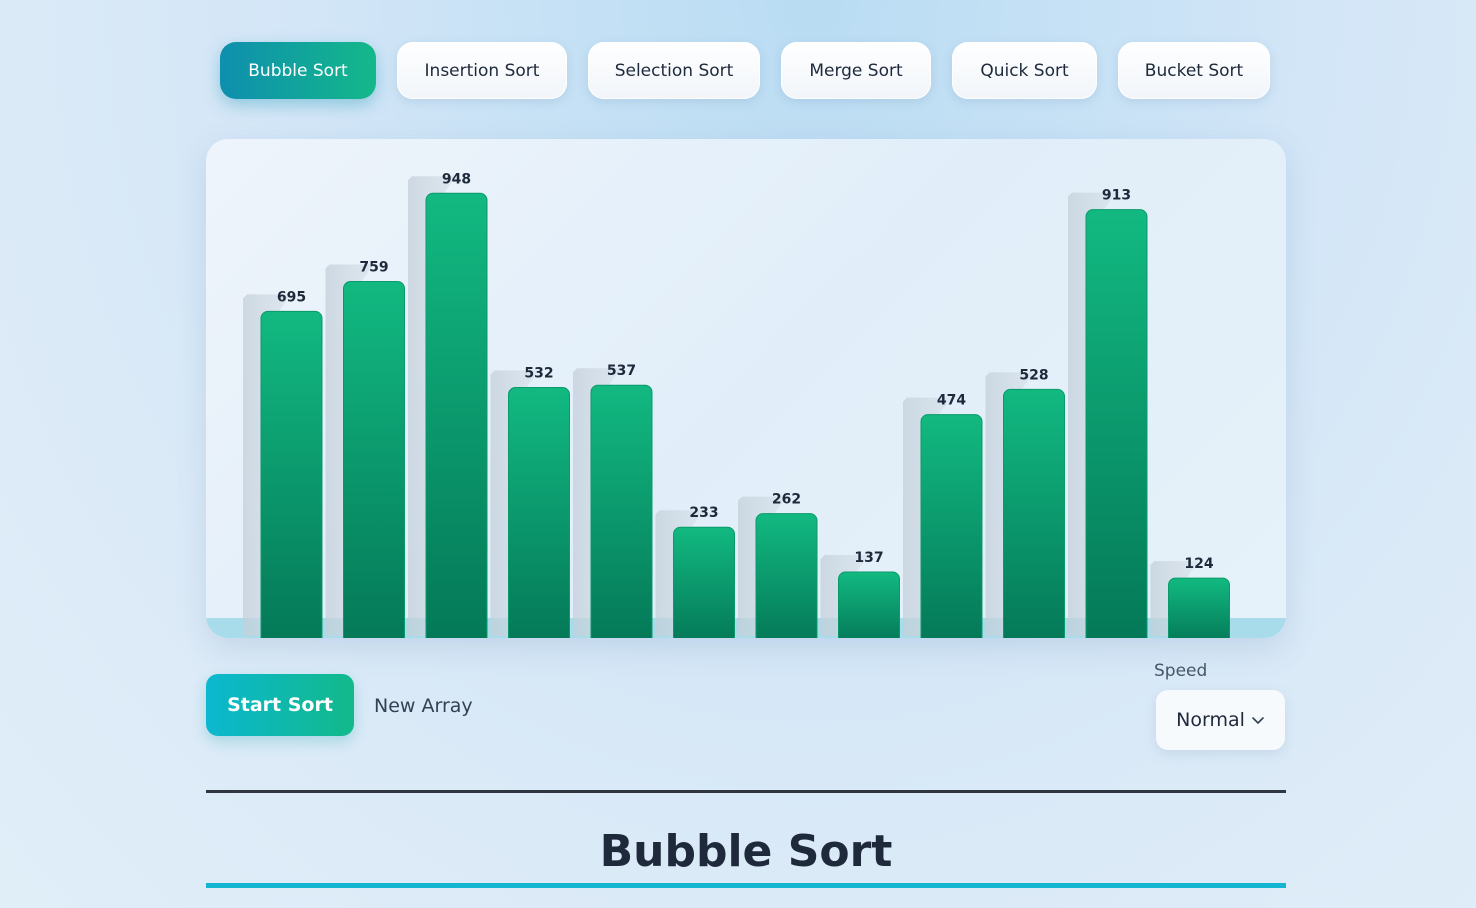 The width and height of the screenshot is (1476, 908). I want to click on tab-selection-sort: Selection Sort, so click(674, 70).